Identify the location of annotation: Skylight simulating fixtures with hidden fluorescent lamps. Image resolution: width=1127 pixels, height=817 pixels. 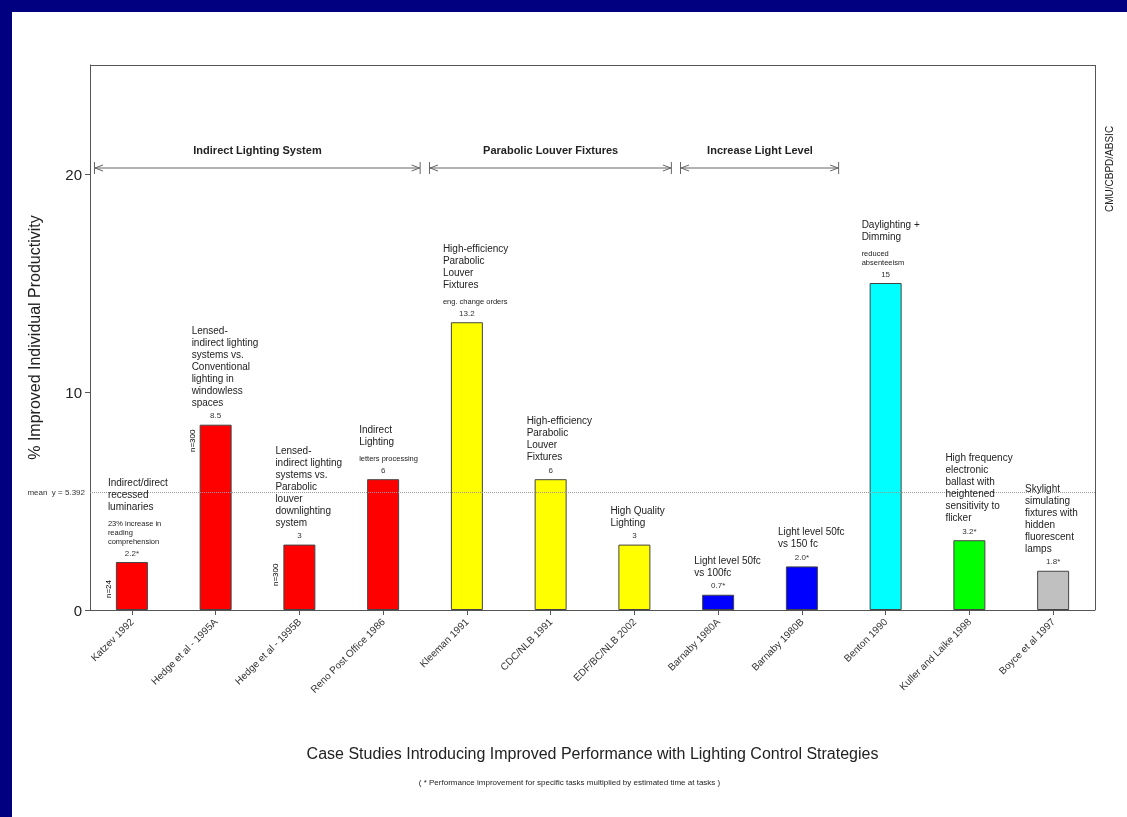
(1052, 518).